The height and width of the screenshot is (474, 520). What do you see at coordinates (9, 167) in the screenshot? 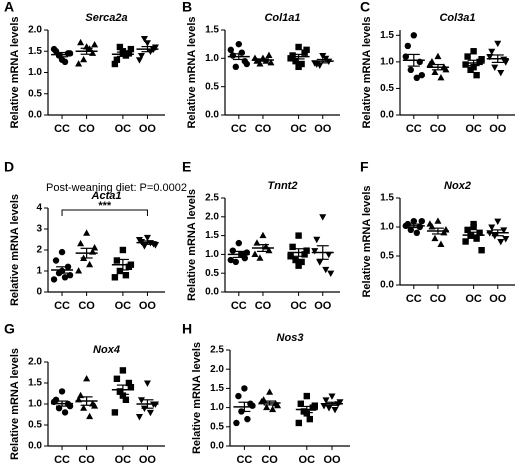
I see `panel-label: D` at bounding box center [9, 167].